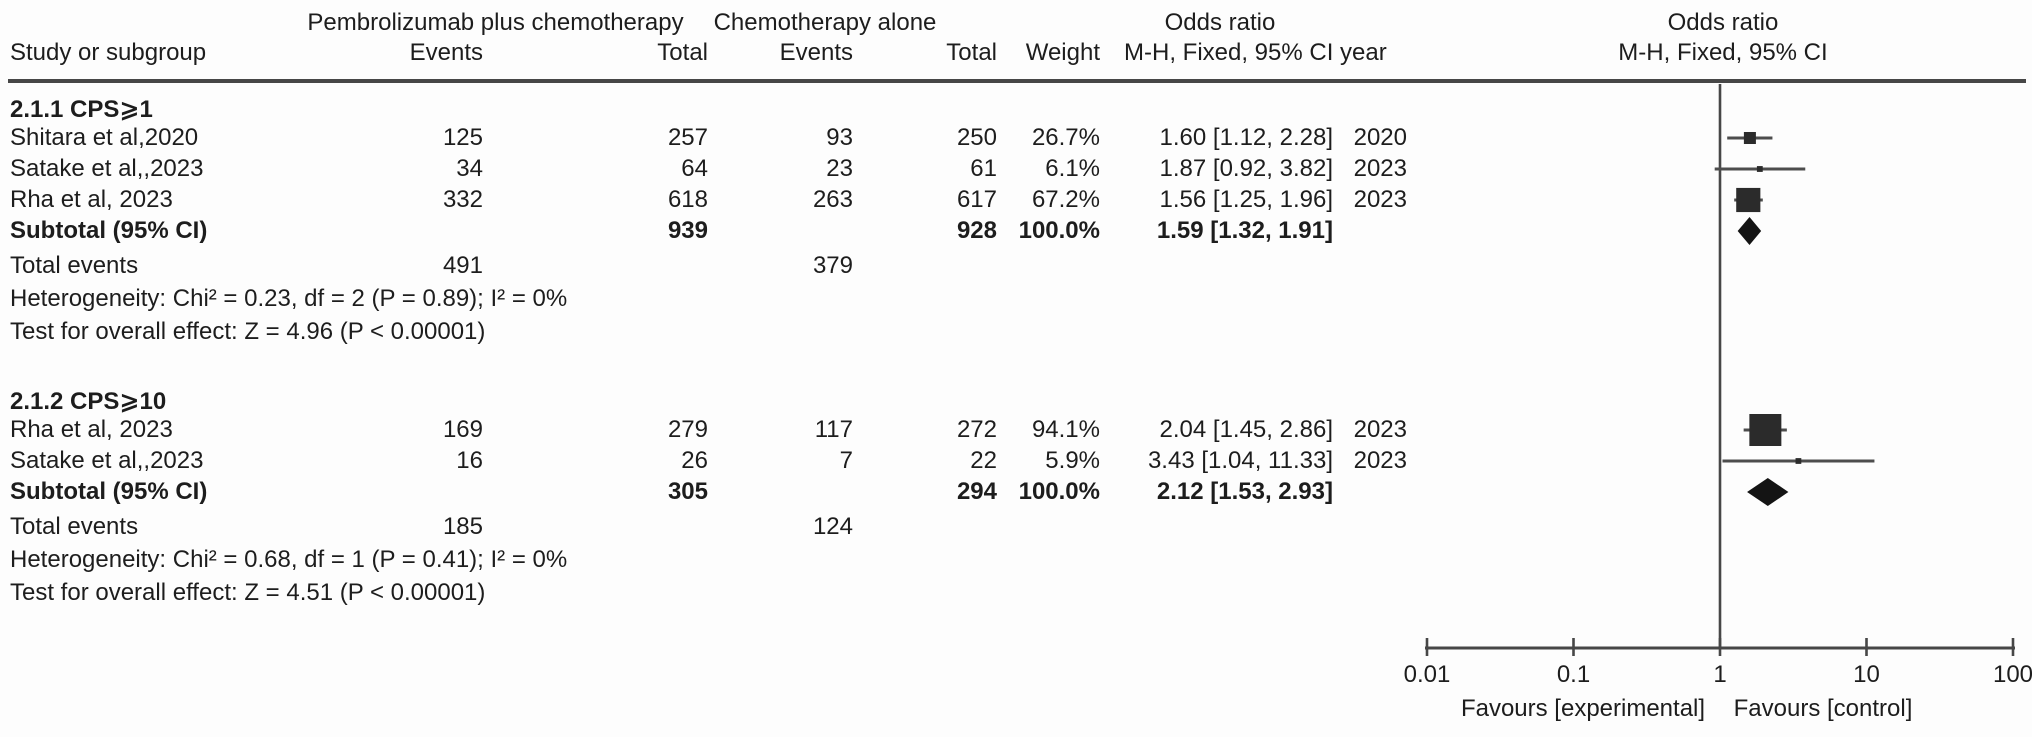 Image resolution: width=2032 pixels, height=737 pixels. What do you see at coordinates (825, 22) in the screenshot?
I see `control-group-header: Chemotherapy alone` at bounding box center [825, 22].